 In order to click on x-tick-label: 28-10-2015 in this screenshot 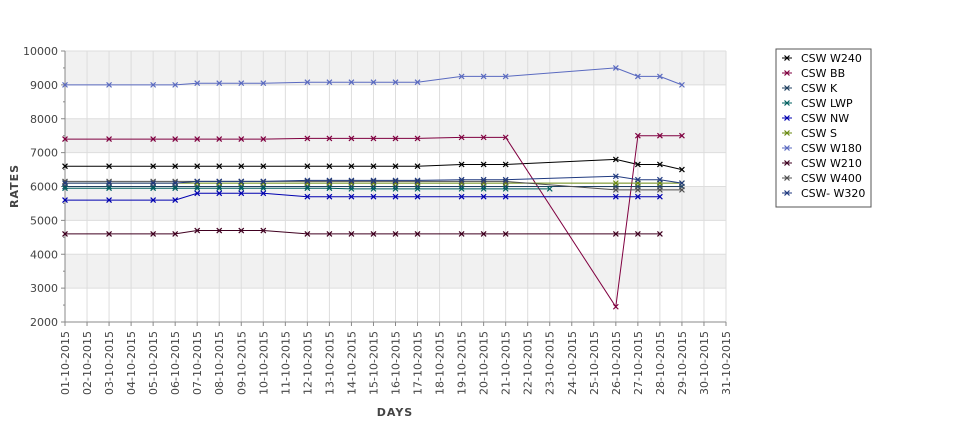, I will do `click(660, 363)`.